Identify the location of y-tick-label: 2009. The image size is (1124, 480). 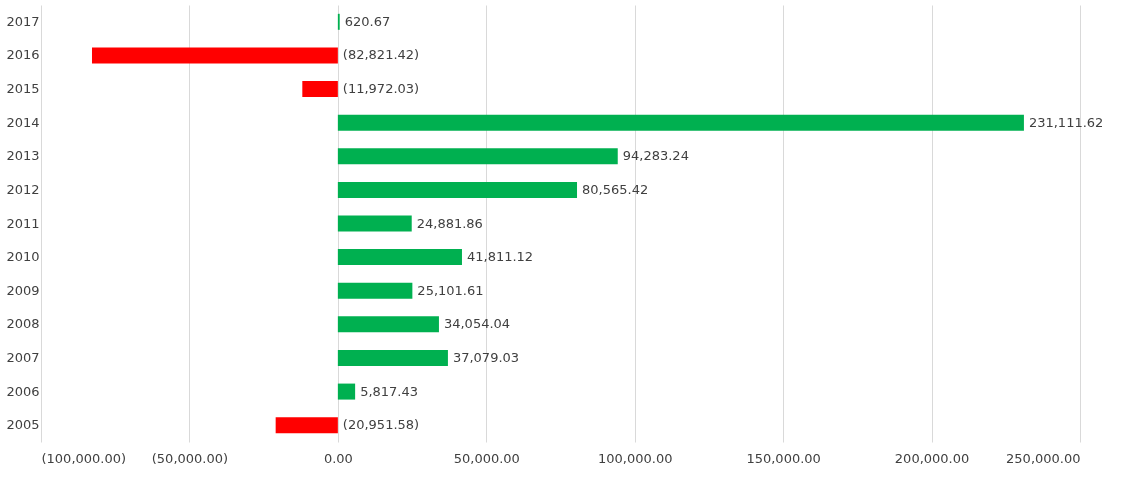
(23, 290).